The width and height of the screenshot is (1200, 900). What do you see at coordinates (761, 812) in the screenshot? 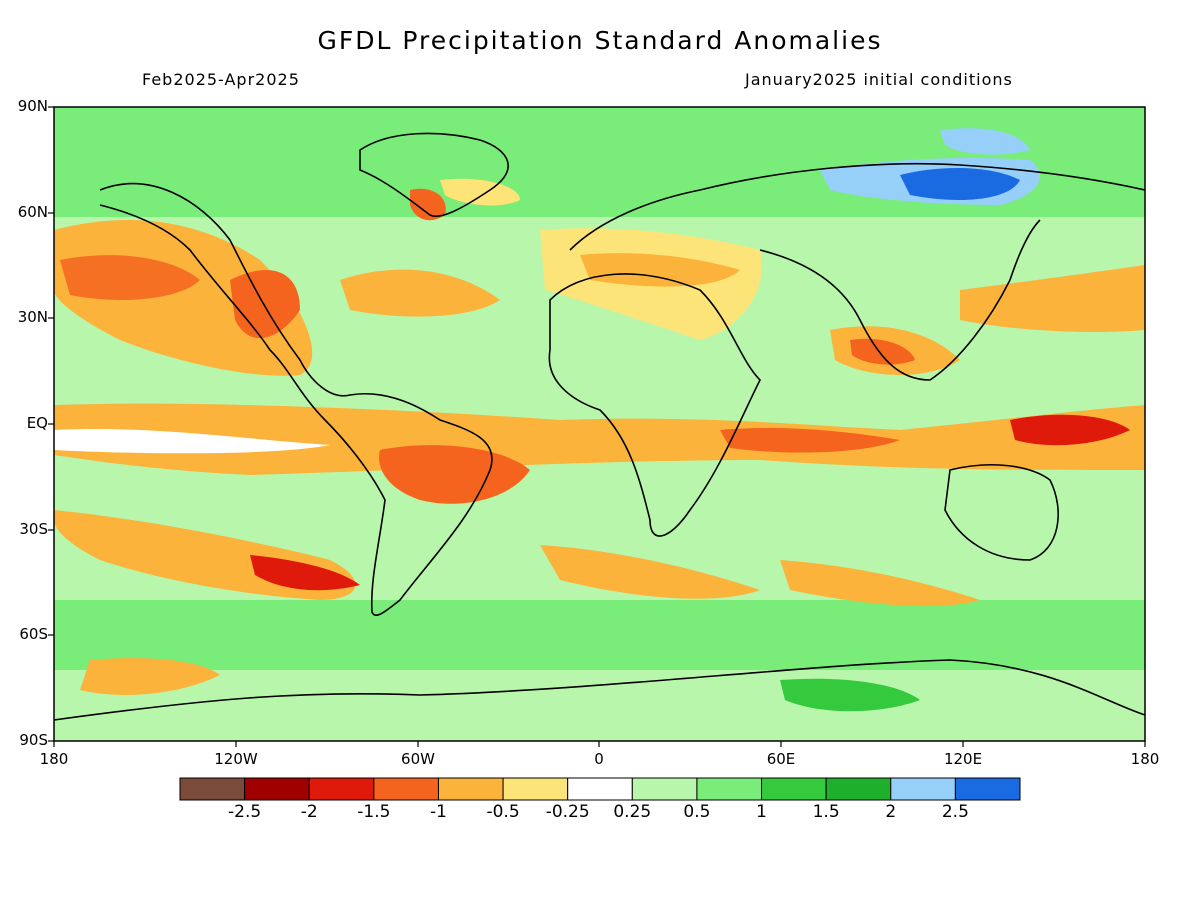
I see `colorbar-label: 1` at bounding box center [761, 812].